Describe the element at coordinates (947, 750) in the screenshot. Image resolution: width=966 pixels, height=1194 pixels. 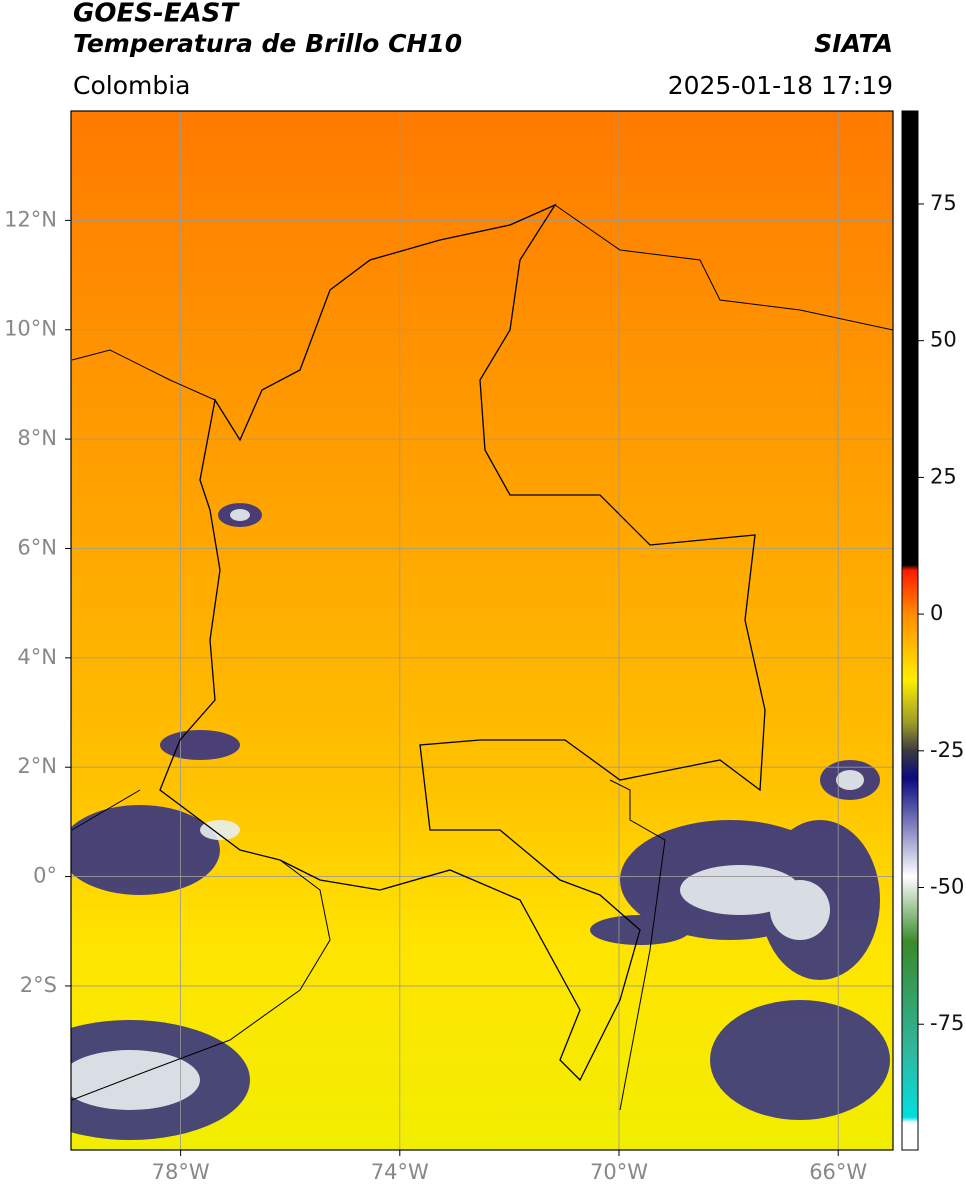
I see `colorbar-tick-label: -25` at that location.